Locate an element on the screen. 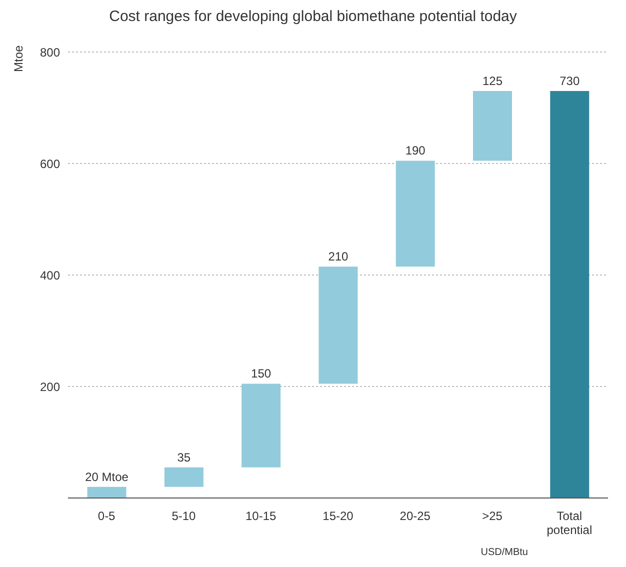 Image resolution: width=626 pixels, height=567 pixels. y-axis-title: Mtoe is located at coordinates (19, 58).